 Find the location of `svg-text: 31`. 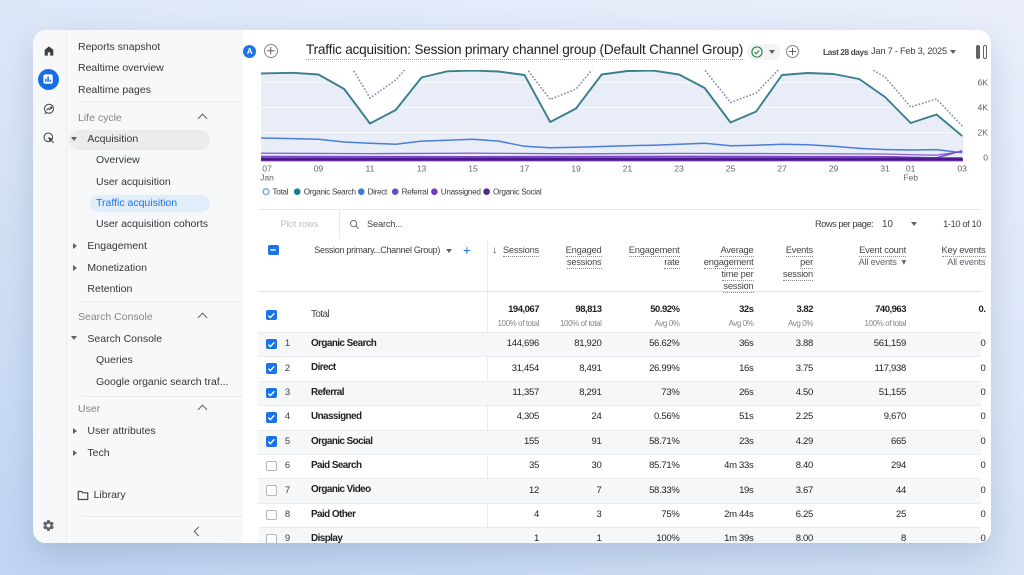

svg-text: 31 is located at coordinates (885, 169).